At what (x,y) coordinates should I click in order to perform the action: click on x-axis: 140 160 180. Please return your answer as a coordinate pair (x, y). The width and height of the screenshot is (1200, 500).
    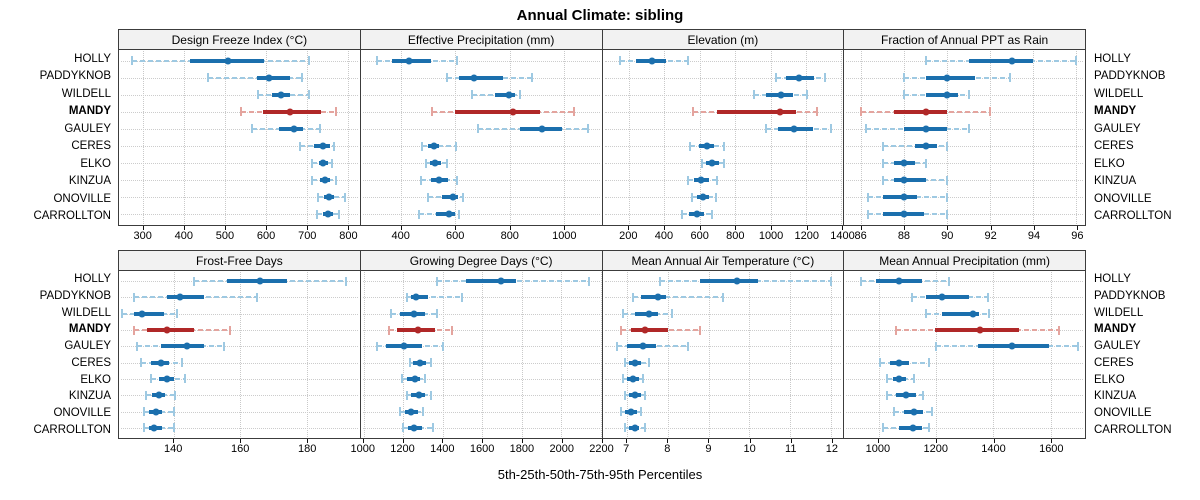
    Looking at the image, I should click on (239, 448).